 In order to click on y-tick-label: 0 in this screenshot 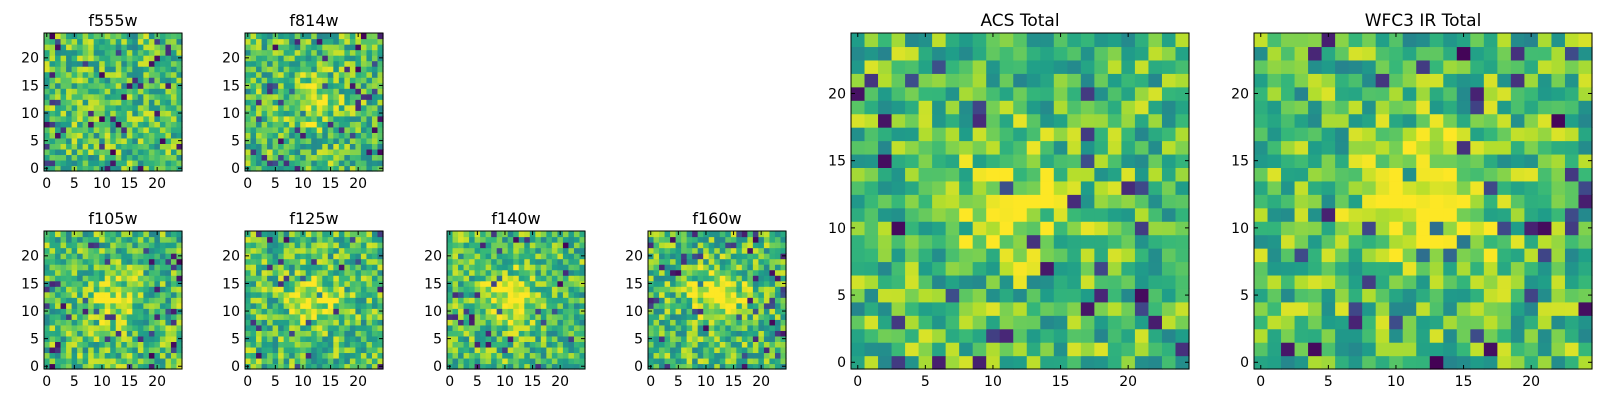, I will do `click(437, 367)`.